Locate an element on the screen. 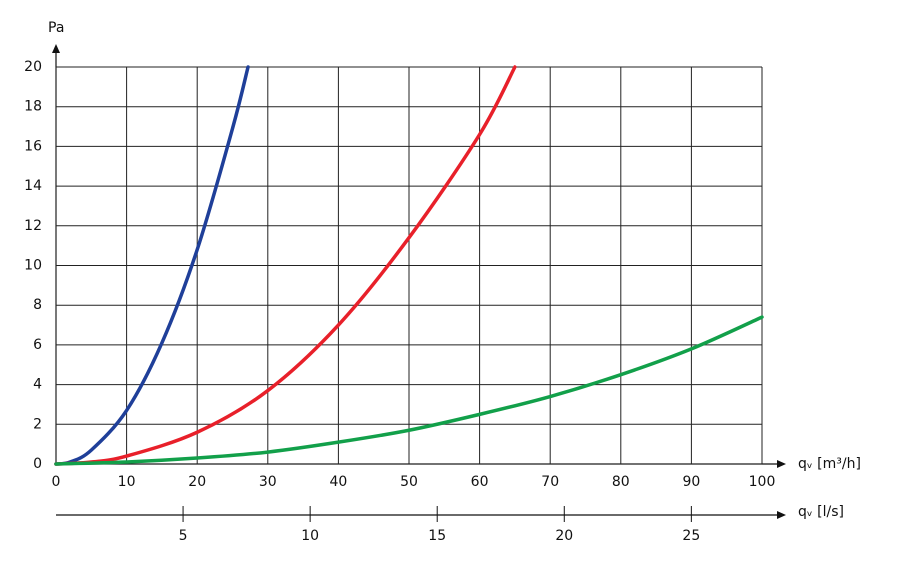 Image resolution: width=900 pixels, height=585 pixels. x-tick-label: 80 is located at coordinates (621, 482).